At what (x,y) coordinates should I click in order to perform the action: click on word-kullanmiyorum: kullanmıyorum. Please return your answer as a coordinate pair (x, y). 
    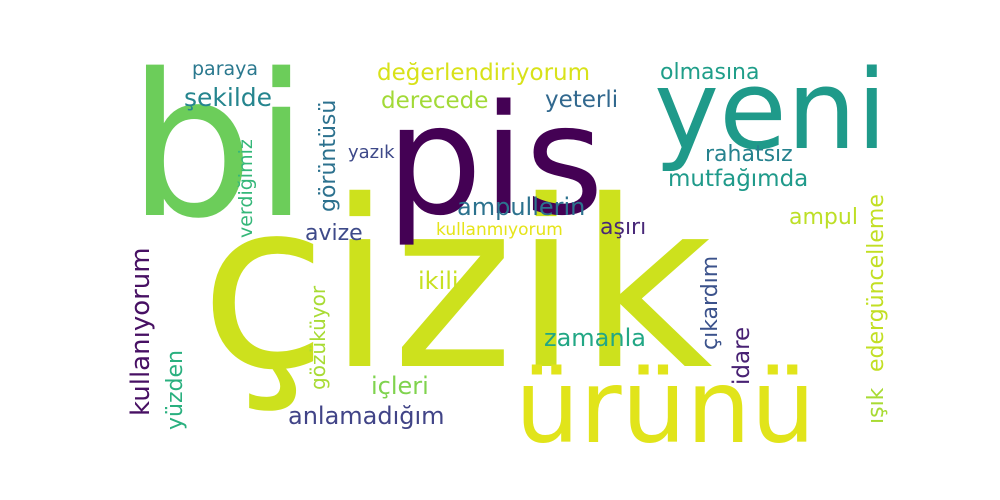
    Looking at the image, I should click on (499, 230).